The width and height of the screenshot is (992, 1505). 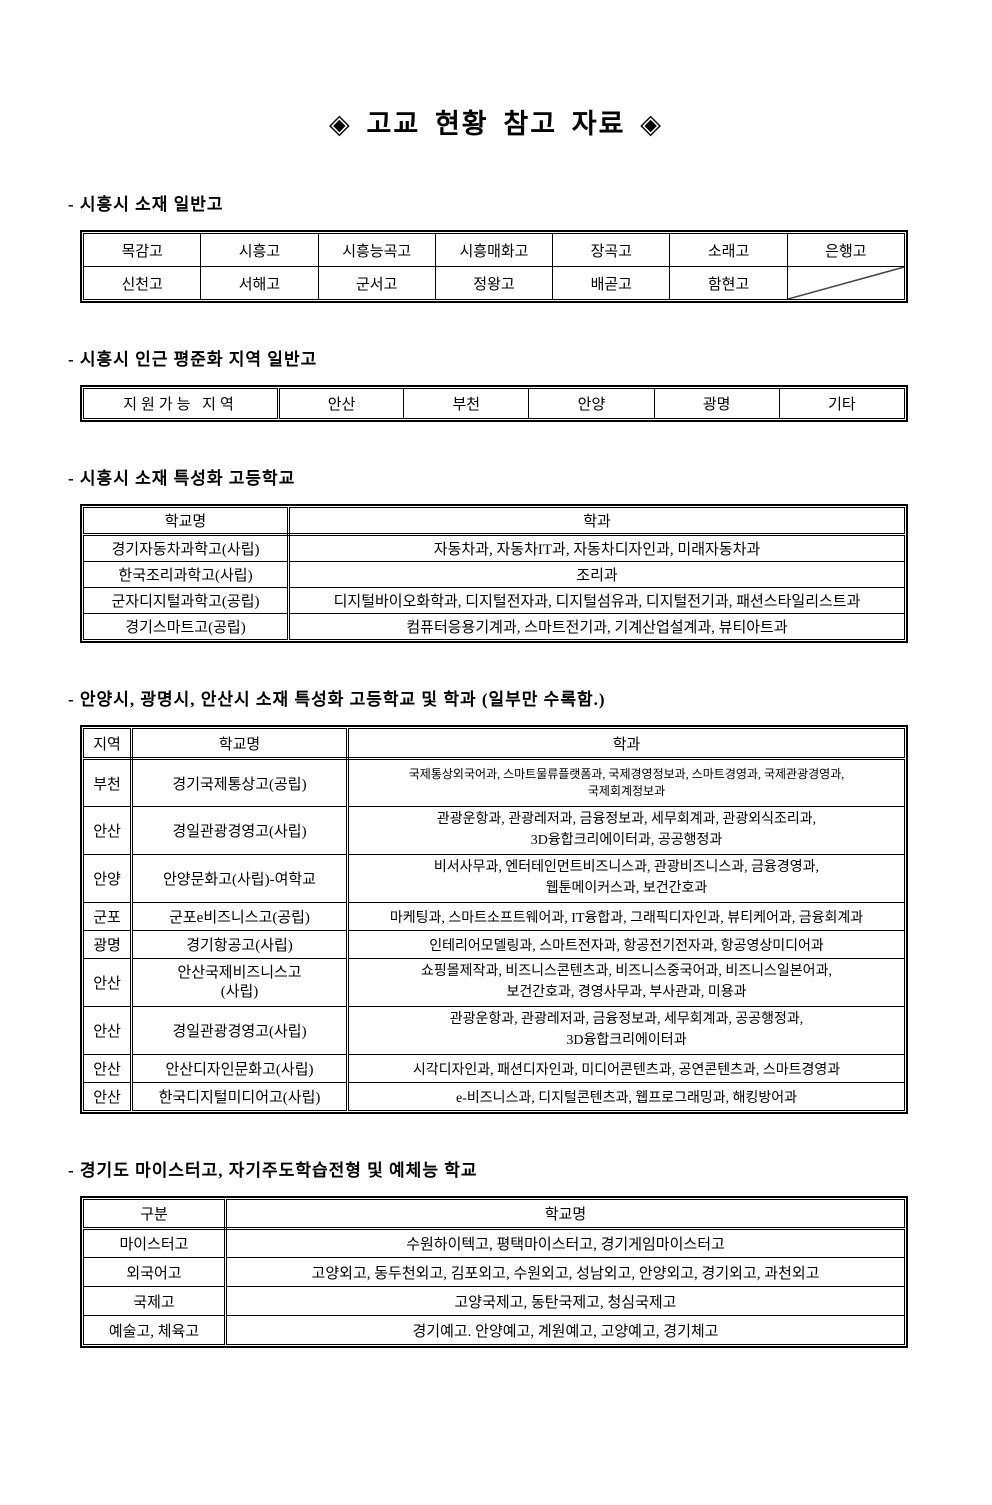 What do you see at coordinates (273, 1170) in the screenshot?
I see `section-heading-meister: - 경기도 마이스터고, 자기주도학습전형 및 예체능 학교` at bounding box center [273, 1170].